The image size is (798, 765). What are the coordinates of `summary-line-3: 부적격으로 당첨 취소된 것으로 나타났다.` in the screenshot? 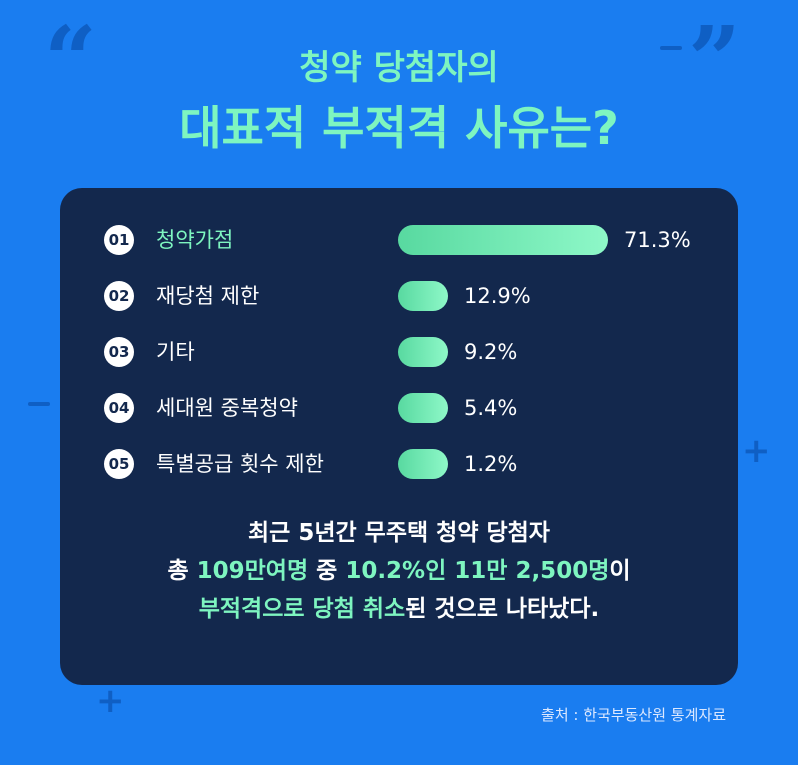 It's located at (399, 609).